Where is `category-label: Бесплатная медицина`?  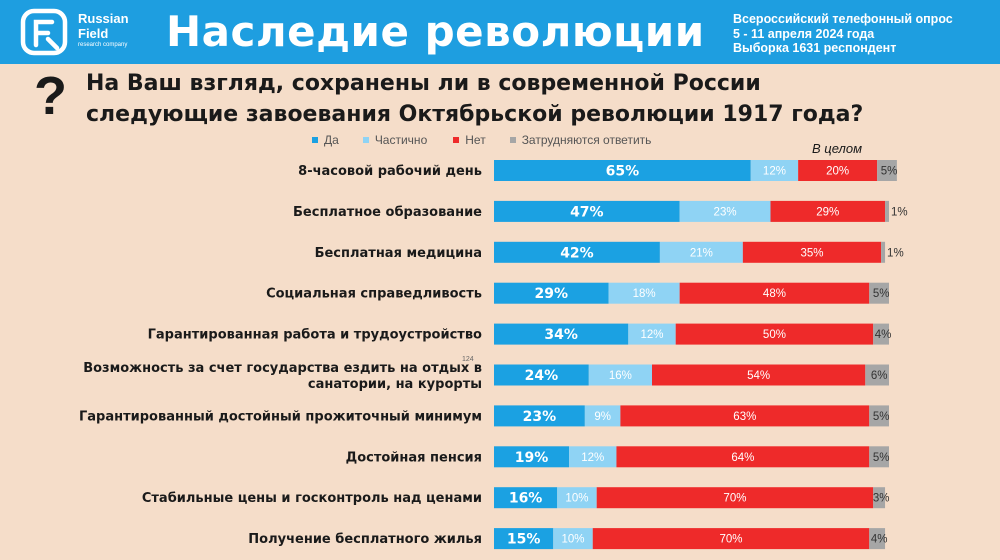 category-label: Бесплатная медицина is located at coordinates (398, 253).